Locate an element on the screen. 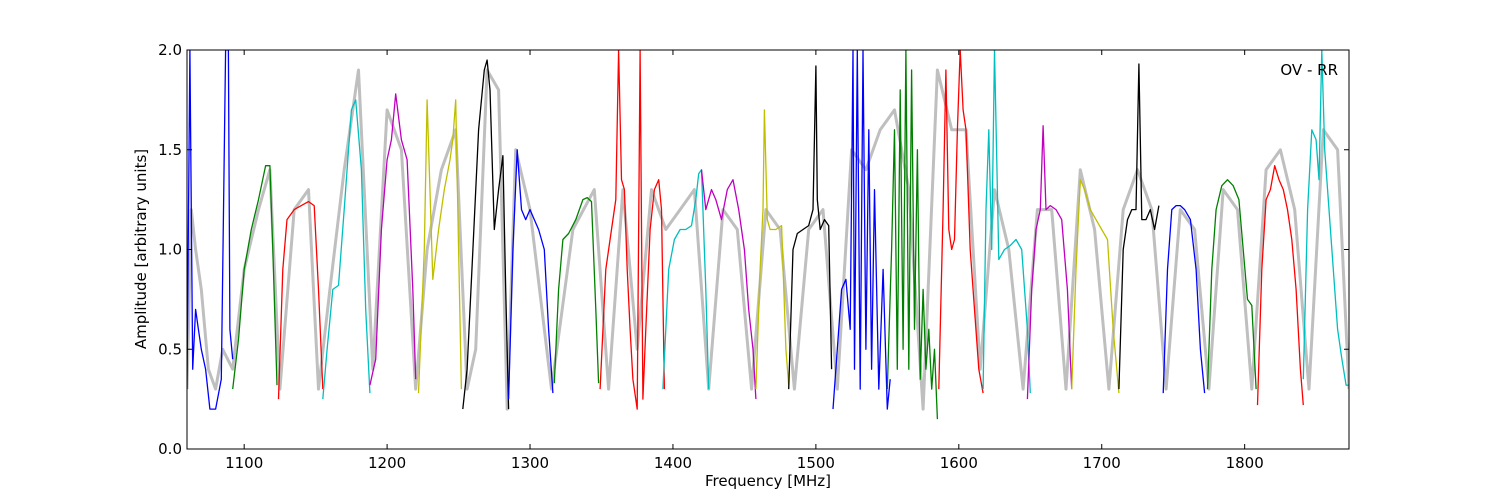  x-tick-label: 1800 is located at coordinates (1245, 463).